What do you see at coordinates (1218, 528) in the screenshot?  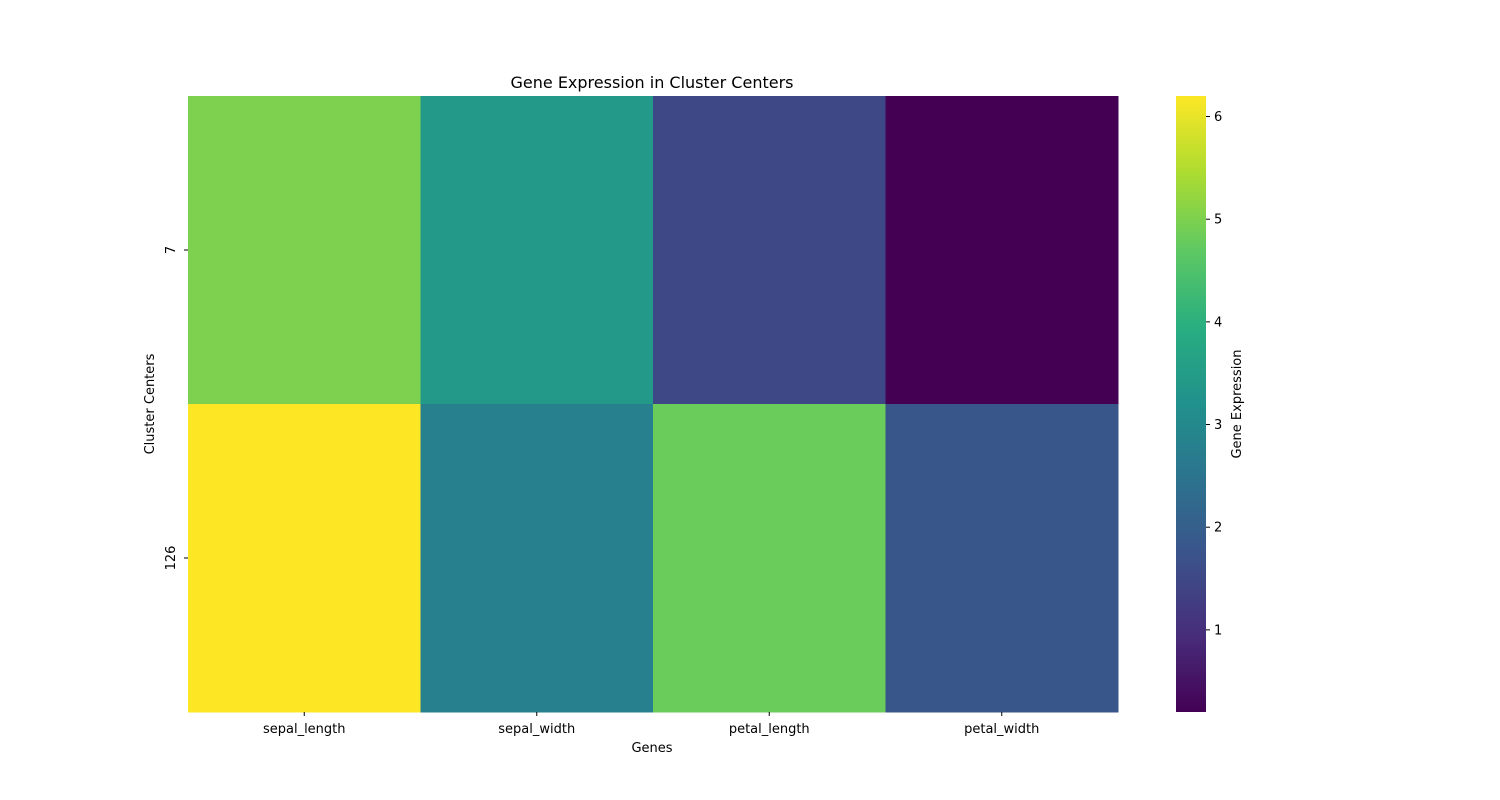 I see `colorbar-tick-label: 2` at bounding box center [1218, 528].